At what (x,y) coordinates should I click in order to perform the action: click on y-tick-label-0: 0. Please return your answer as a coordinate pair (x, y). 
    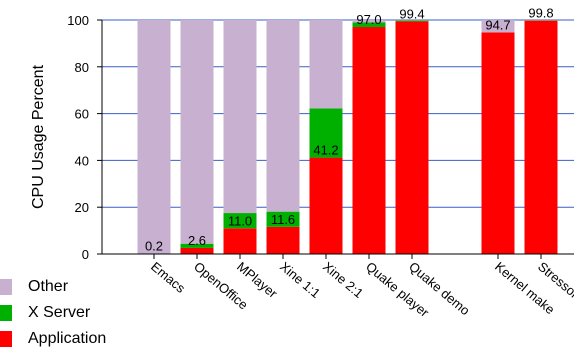
    Looking at the image, I should click on (85, 254).